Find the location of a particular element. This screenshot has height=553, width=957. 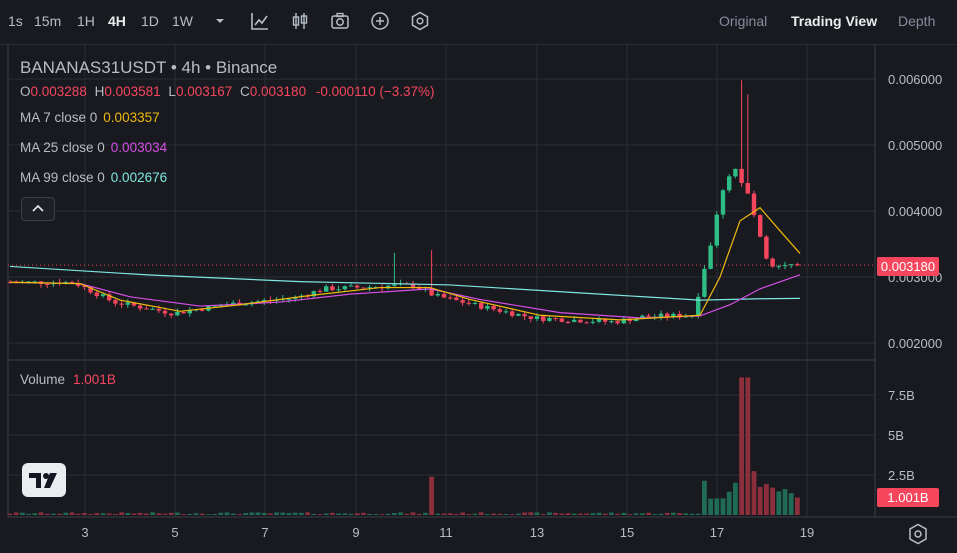

view-depth: Depth is located at coordinates (917, 21).